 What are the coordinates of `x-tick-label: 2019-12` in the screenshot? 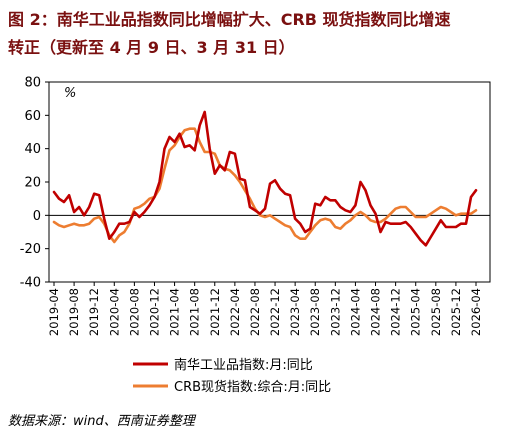 It's located at (94, 312).